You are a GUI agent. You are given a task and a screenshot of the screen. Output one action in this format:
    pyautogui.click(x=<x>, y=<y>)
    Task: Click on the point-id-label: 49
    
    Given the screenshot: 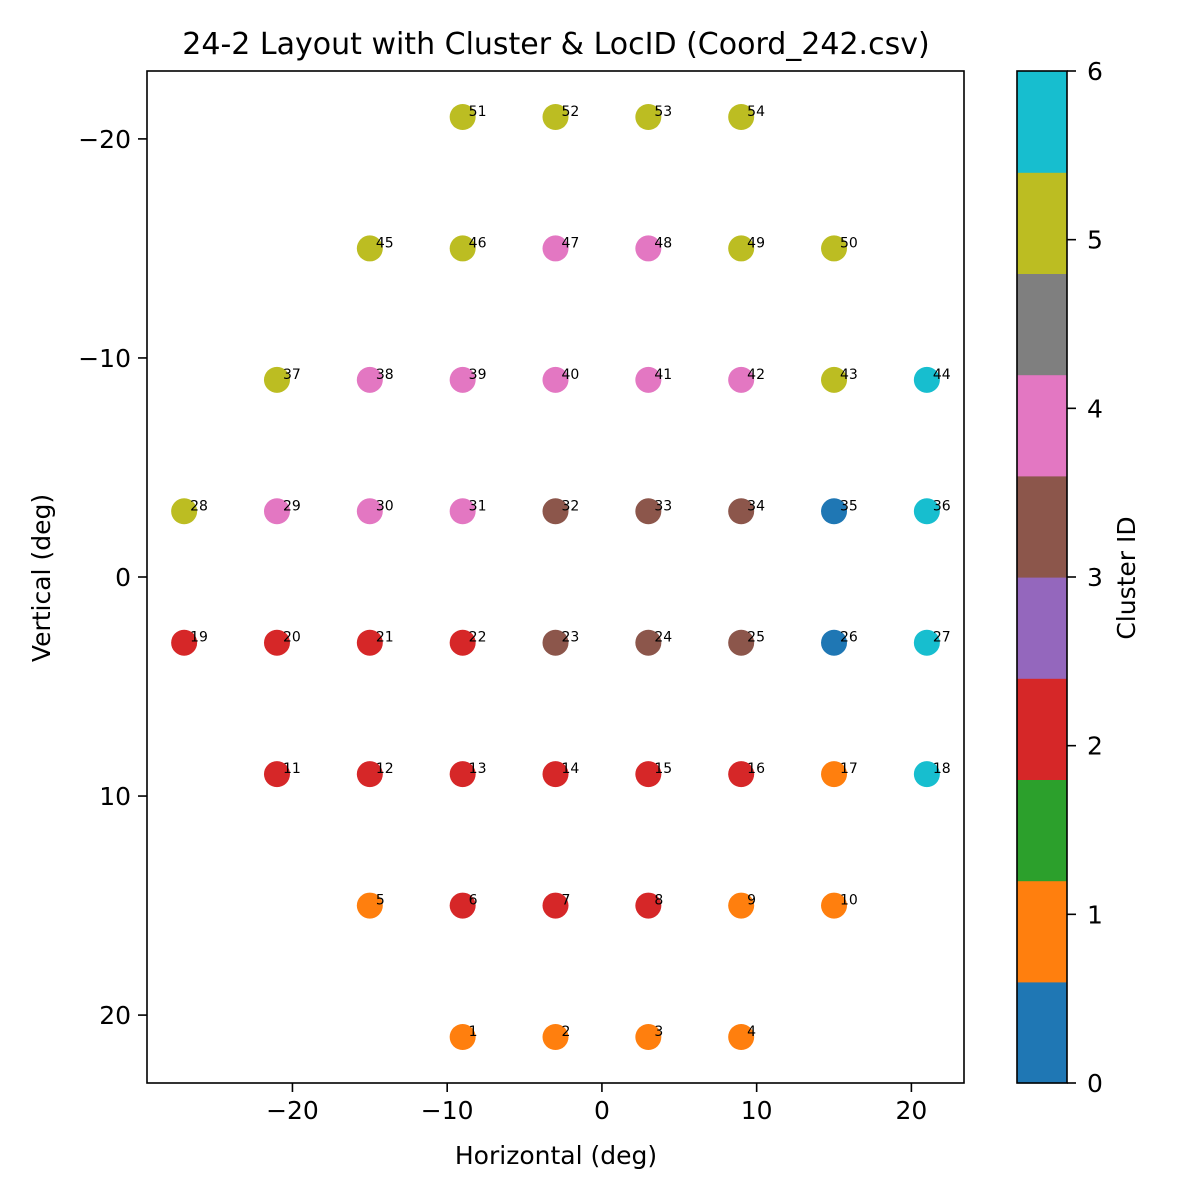 What is the action you would take?
    pyautogui.click(x=756, y=243)
    